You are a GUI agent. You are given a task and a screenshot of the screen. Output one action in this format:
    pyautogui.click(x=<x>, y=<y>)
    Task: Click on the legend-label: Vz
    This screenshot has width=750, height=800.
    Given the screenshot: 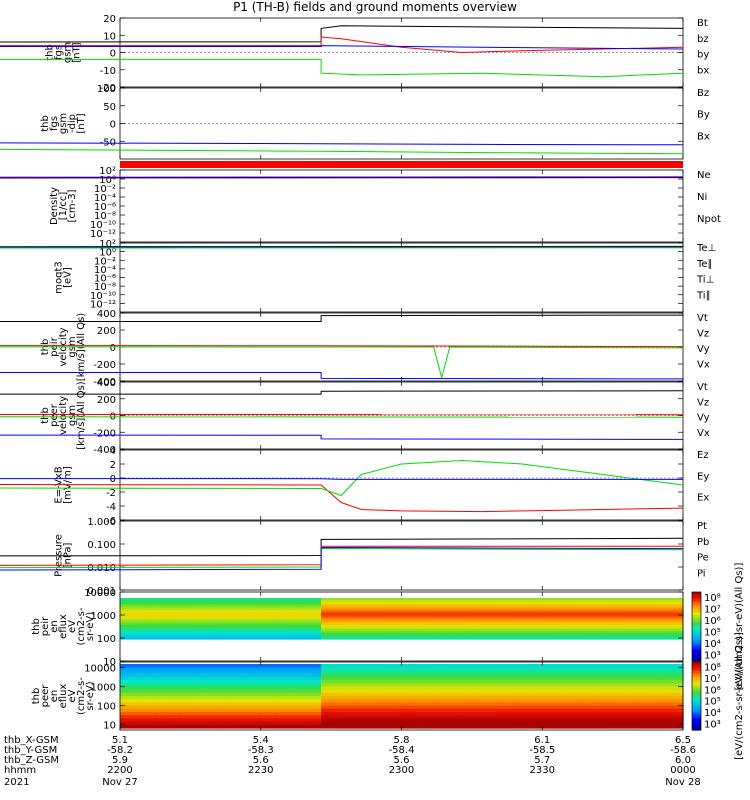 What is the action you would take?
    pyautogui.click(x=703, y=402)
    